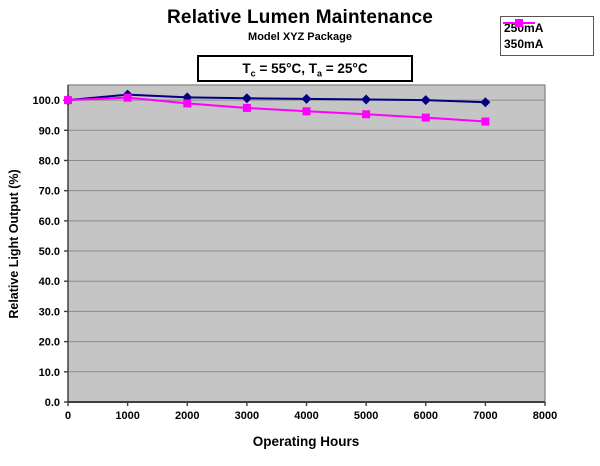  What do you see at coordinates (187, 416) in the screenshot?
I see `x-tick-label: 2000` at bounding box center [187, 416].